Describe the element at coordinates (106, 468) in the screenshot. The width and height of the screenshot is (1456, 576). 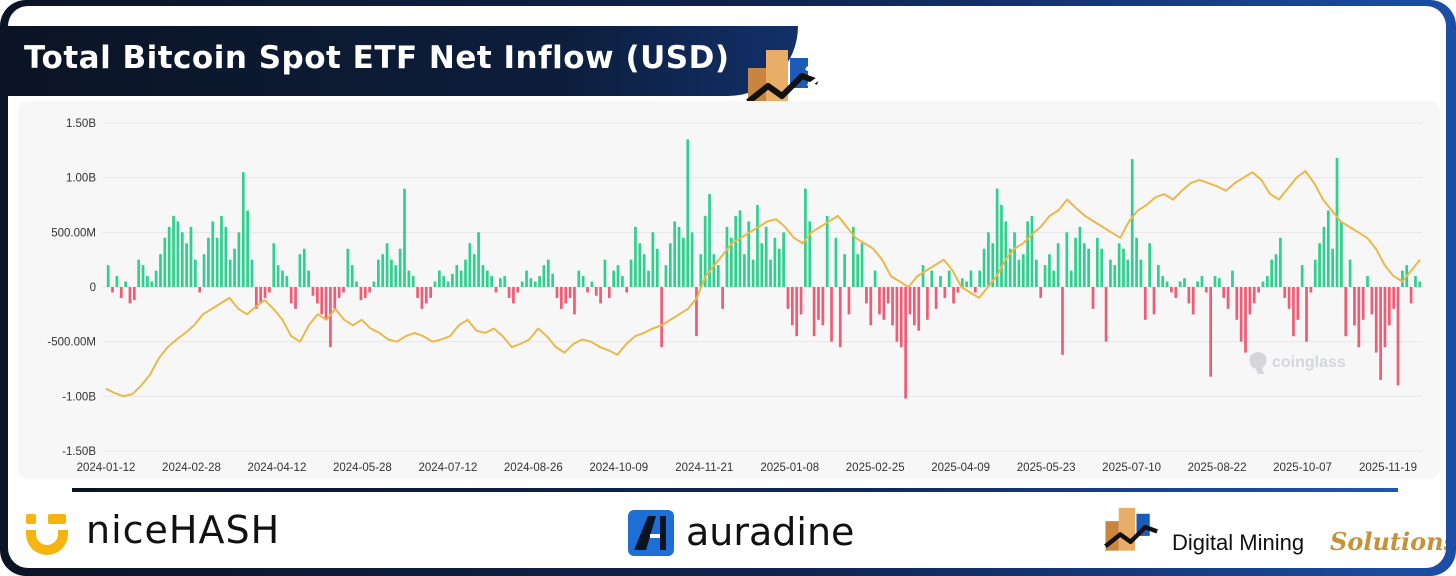
I see `x-tick-label: 2024-01-12` at that location.